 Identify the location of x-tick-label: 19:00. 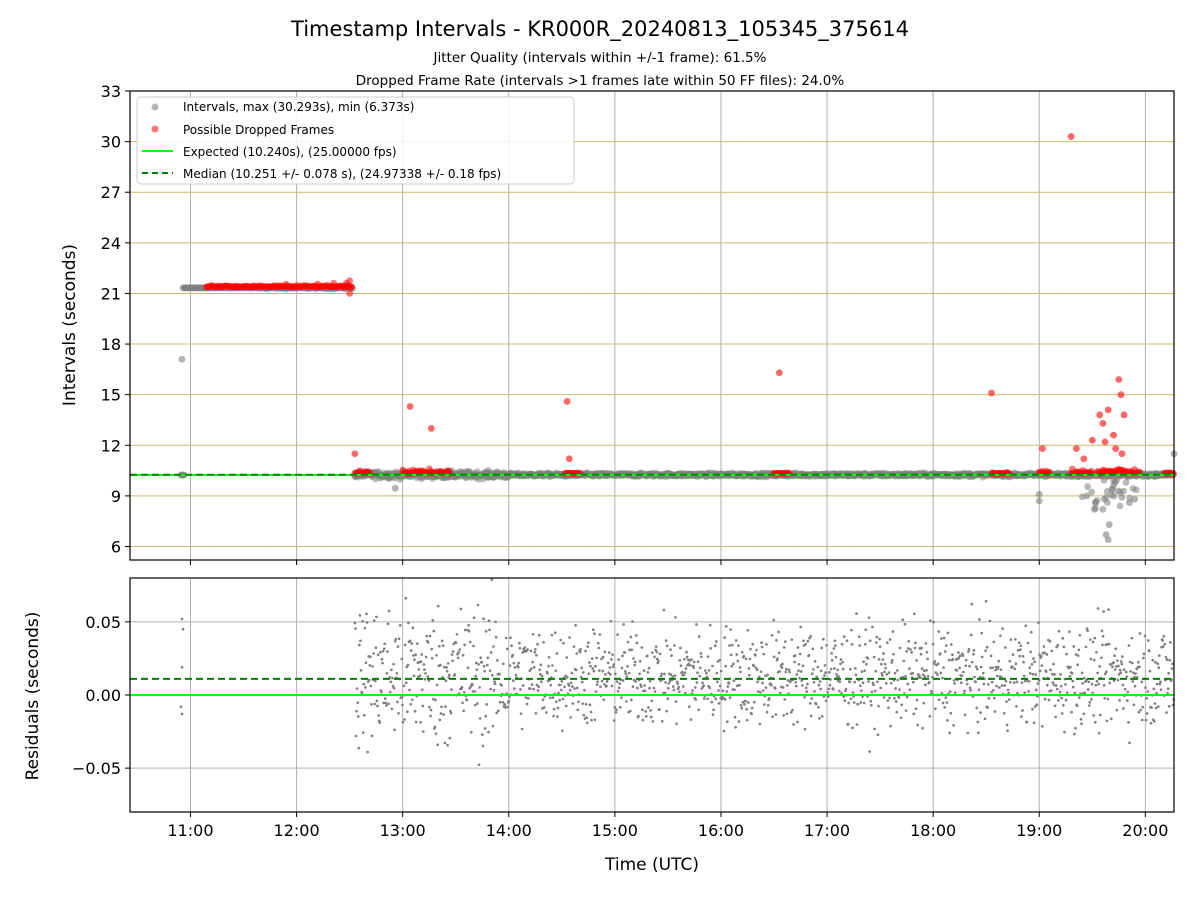
(1039, 830).